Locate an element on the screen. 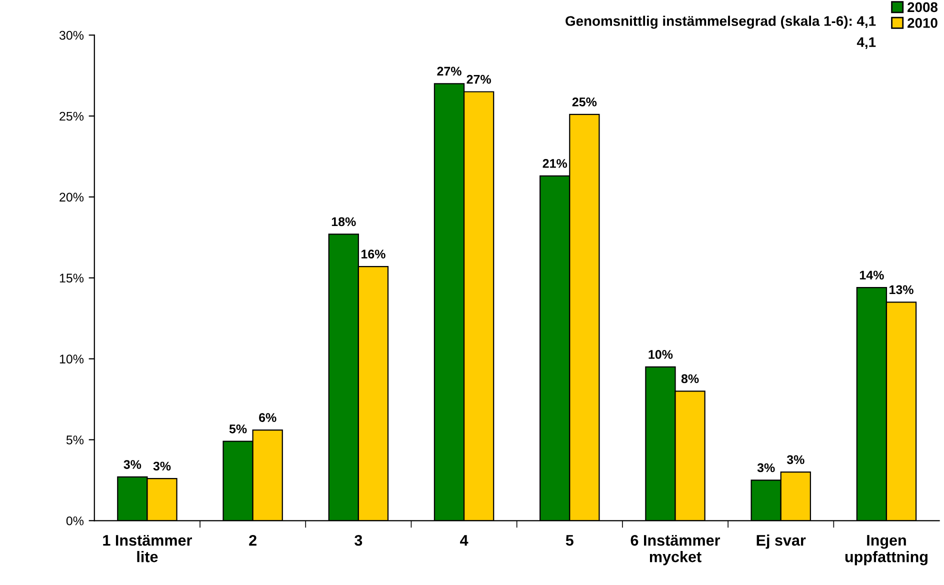 This screenshot has width=944, height=585. x-tick-label: Ej svar is located at coordinates (781, 541).